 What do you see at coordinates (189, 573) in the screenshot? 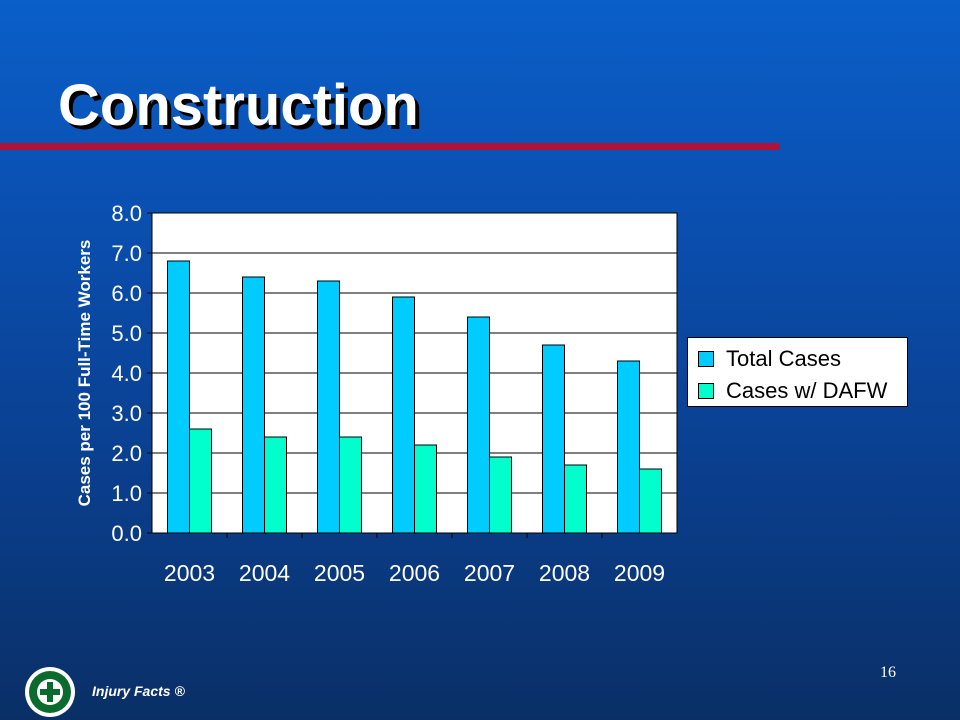
I see `x-tick-label: 2003` at bounding box center [189, 573].